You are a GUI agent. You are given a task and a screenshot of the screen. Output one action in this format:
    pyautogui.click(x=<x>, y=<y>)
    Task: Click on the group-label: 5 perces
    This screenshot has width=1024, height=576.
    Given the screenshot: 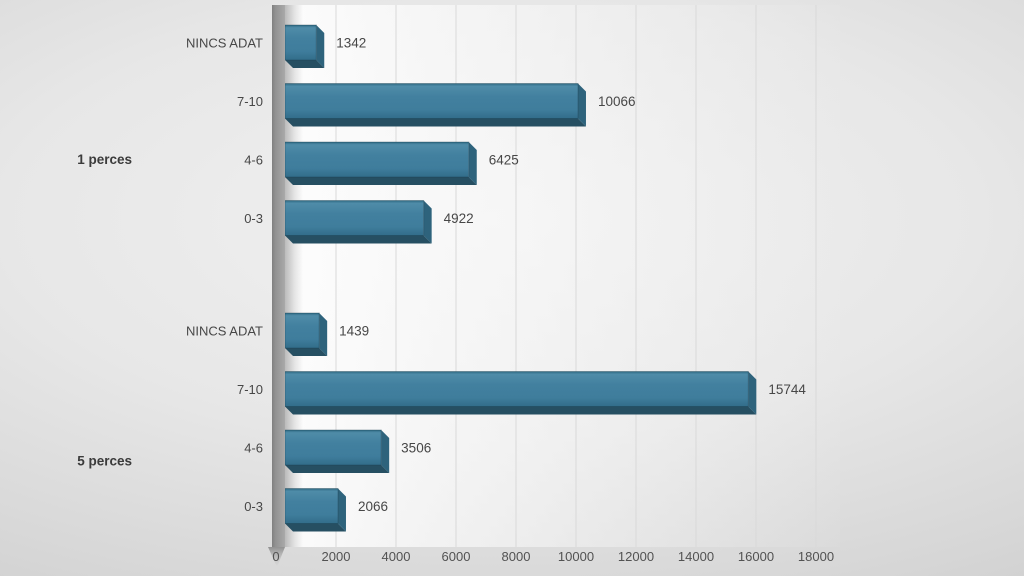 What is the action you would take?
    pyautogui.click(x=104, y=461)
    